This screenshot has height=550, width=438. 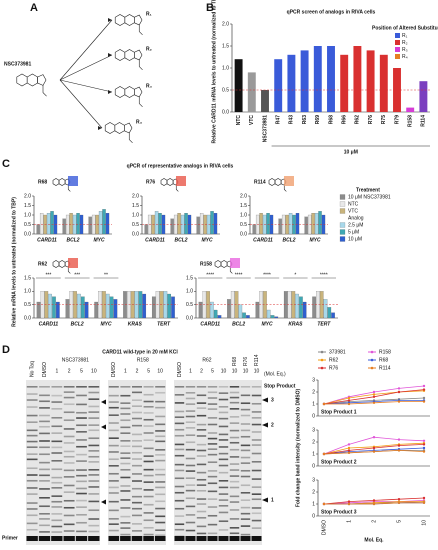 What do you see at coordinates (313, 380) in the screenshot?
I see `y-tick-label: 3` at bounding box center [313, 380].